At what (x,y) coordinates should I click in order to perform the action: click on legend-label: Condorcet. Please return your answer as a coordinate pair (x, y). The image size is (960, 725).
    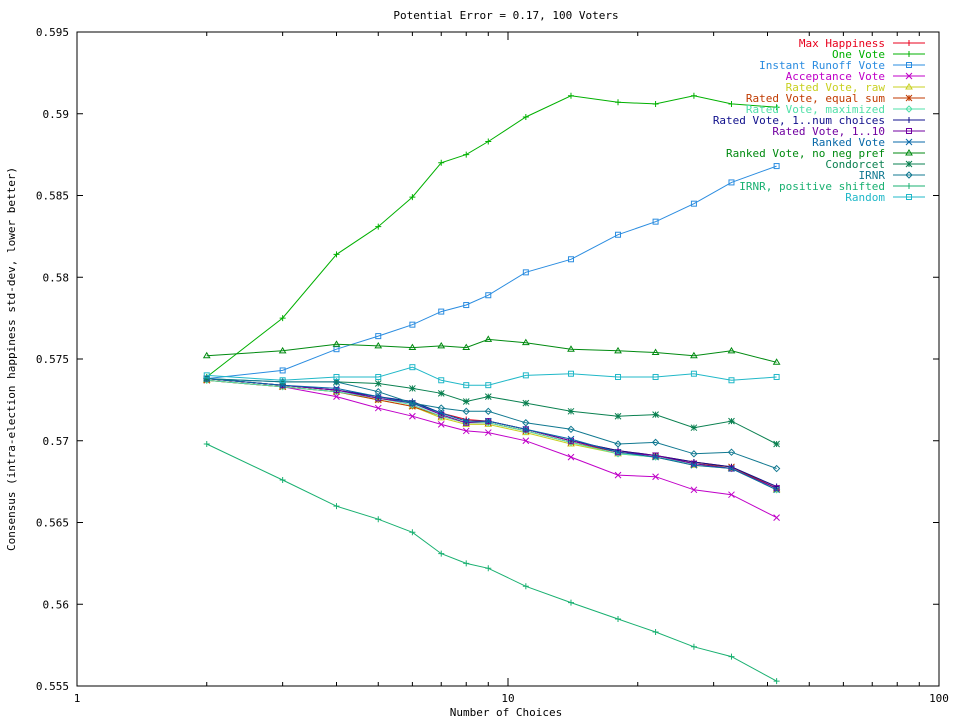
    Looking at the image, I should click on (855, 164).